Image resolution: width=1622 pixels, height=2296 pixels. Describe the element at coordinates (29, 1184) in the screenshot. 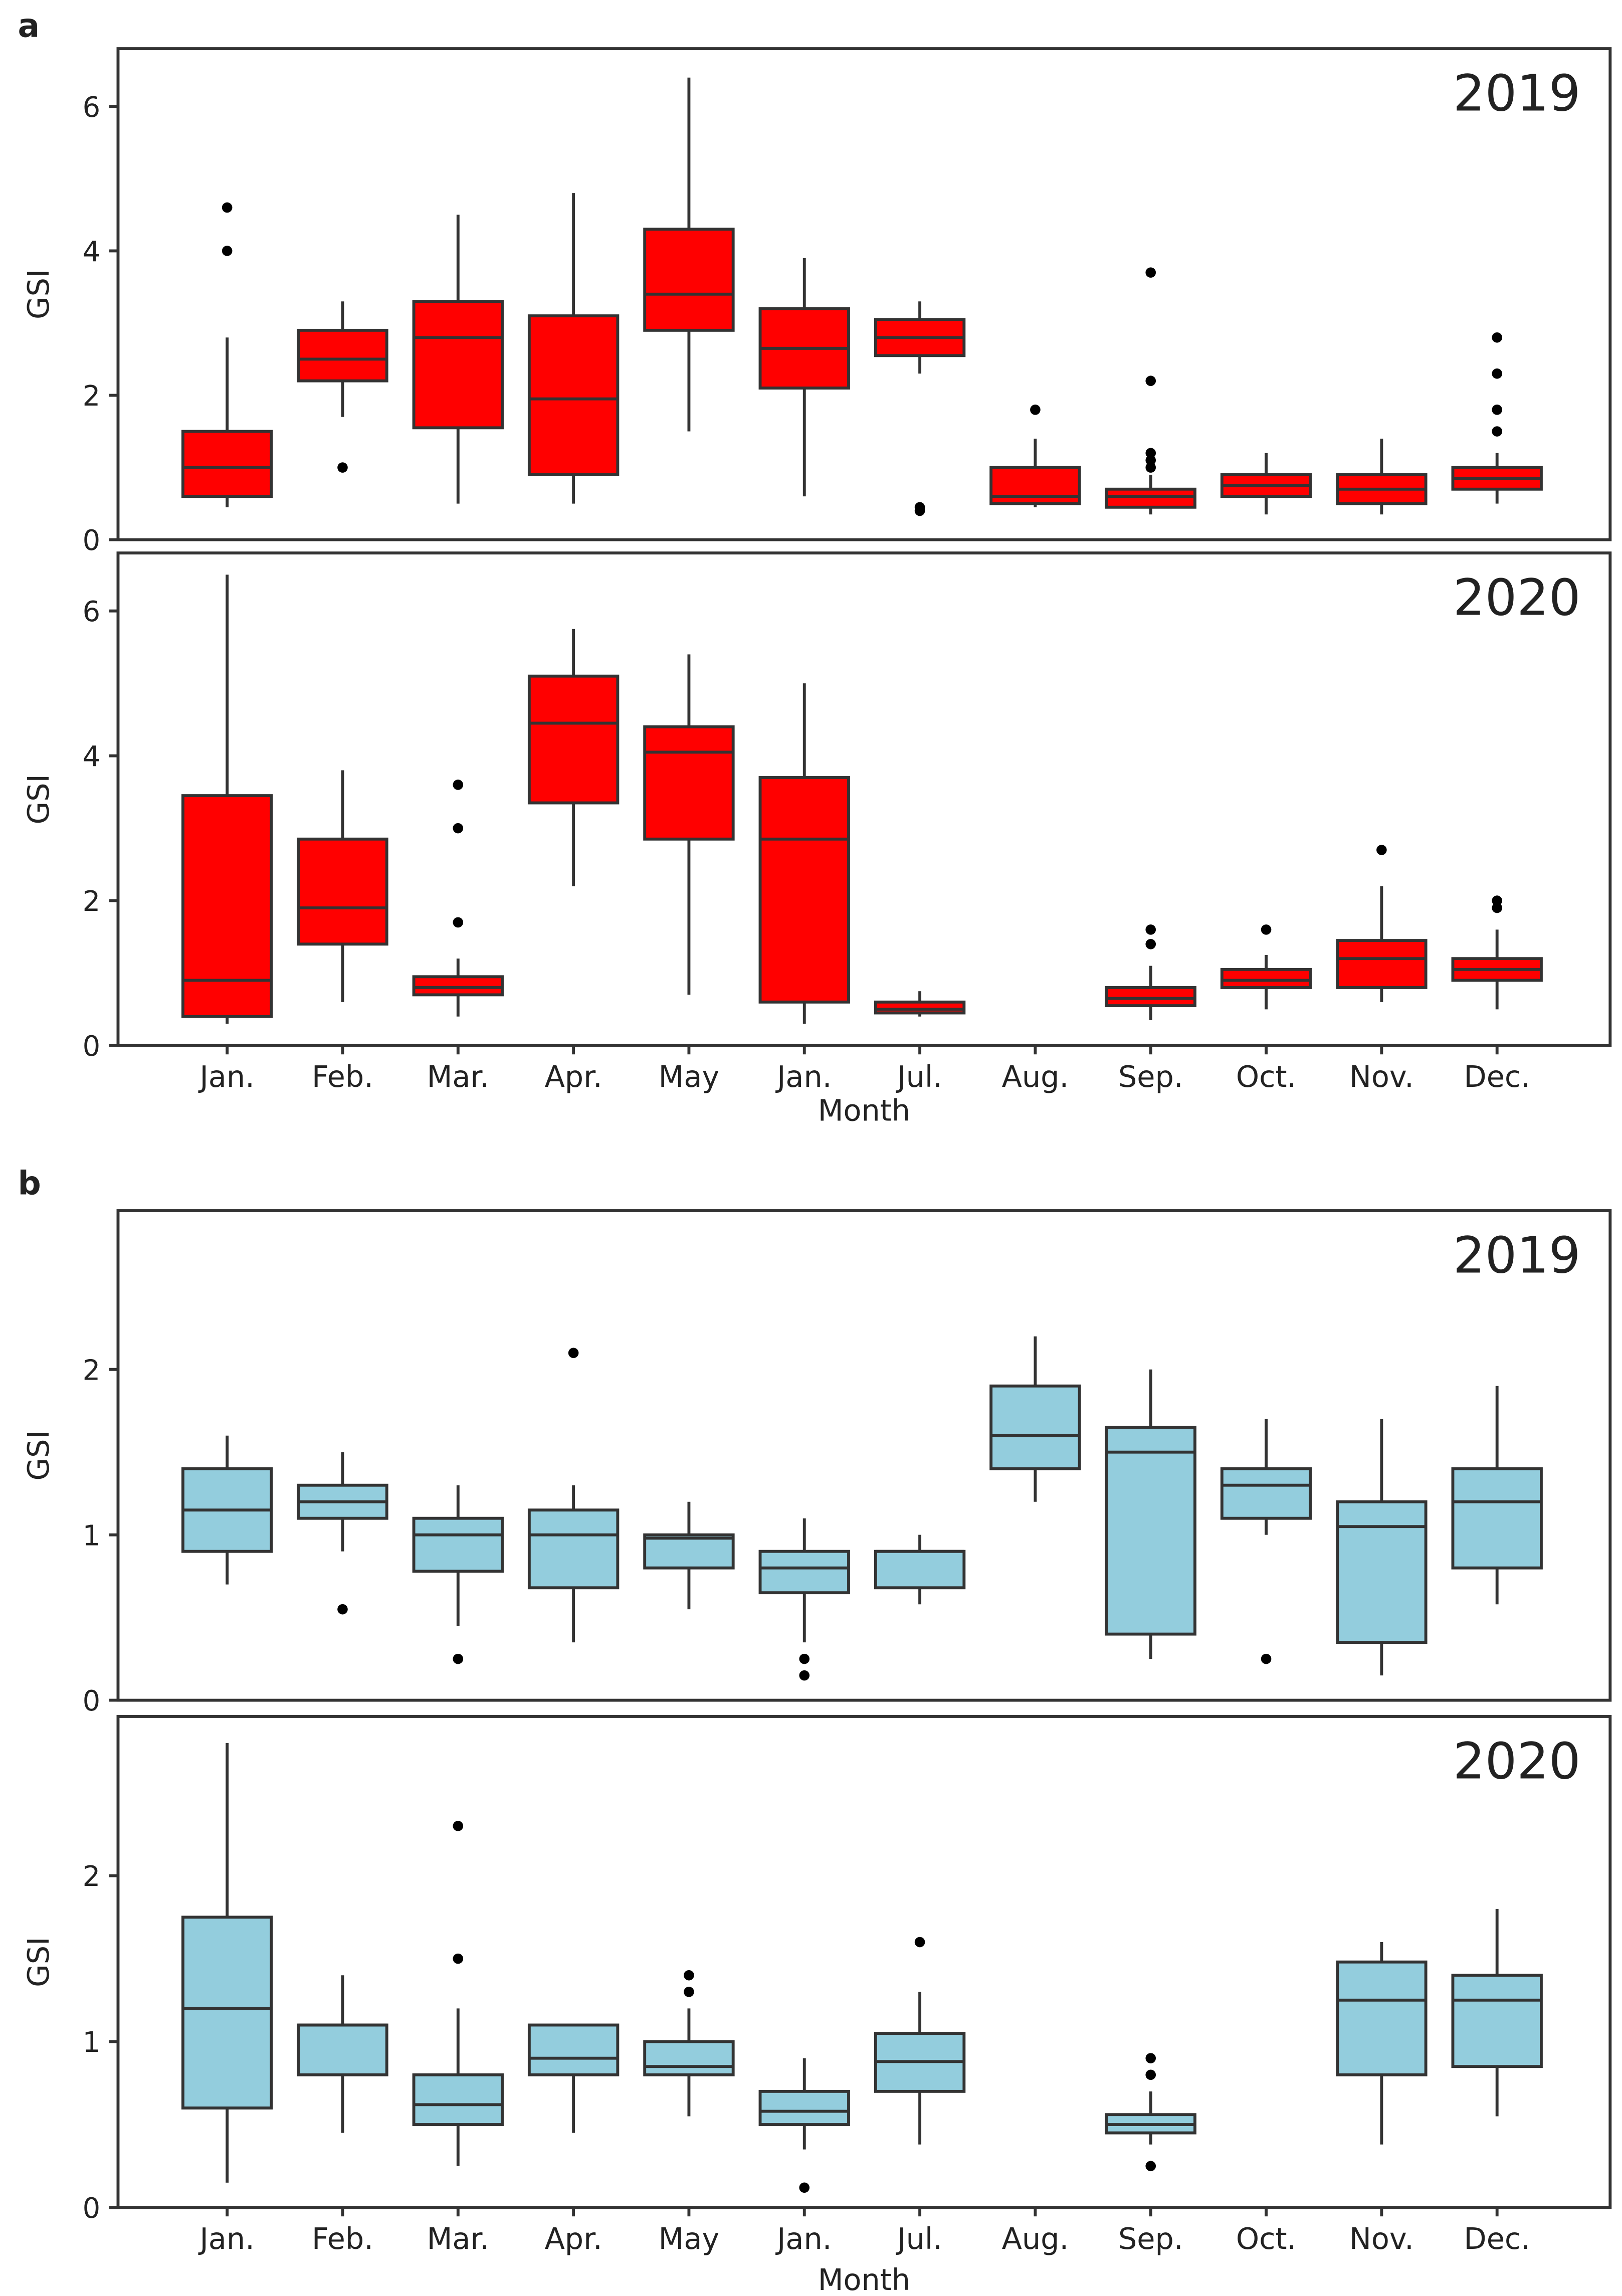

I see `panel-letter: b` at that location.